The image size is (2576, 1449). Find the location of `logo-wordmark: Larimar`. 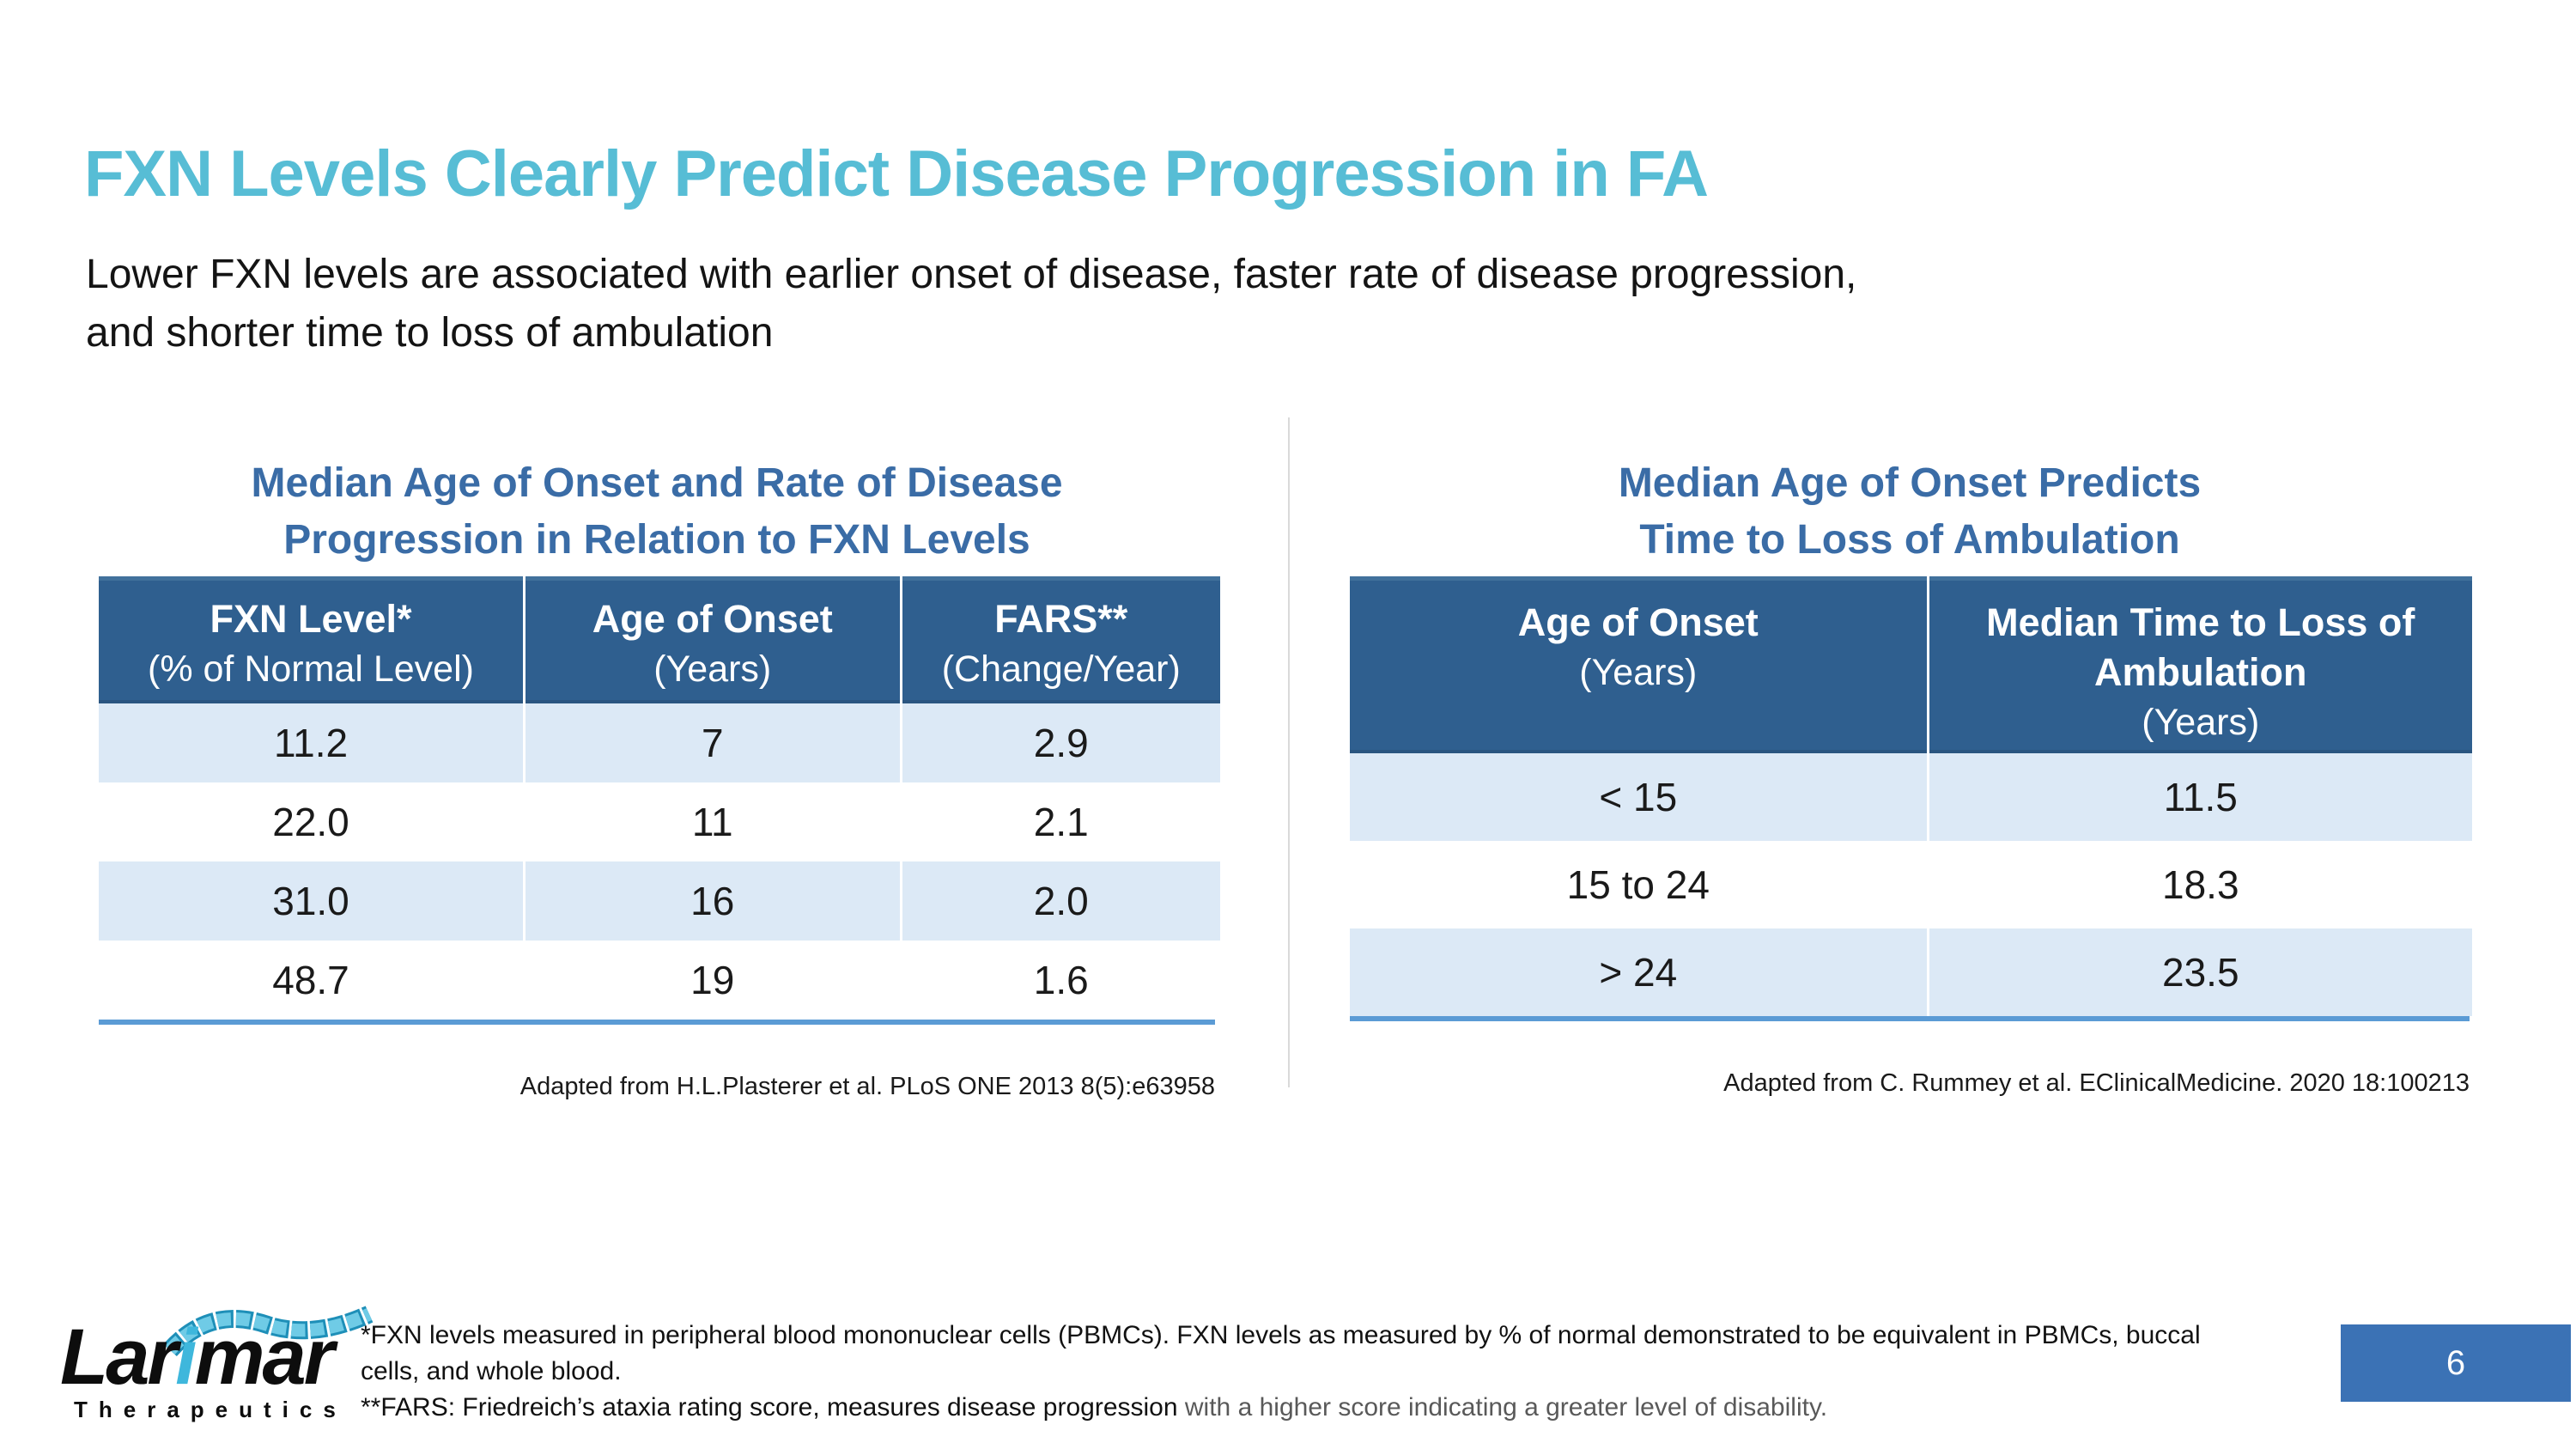

logo-wordmark: Larimar is located at coordinates (197, 1357).